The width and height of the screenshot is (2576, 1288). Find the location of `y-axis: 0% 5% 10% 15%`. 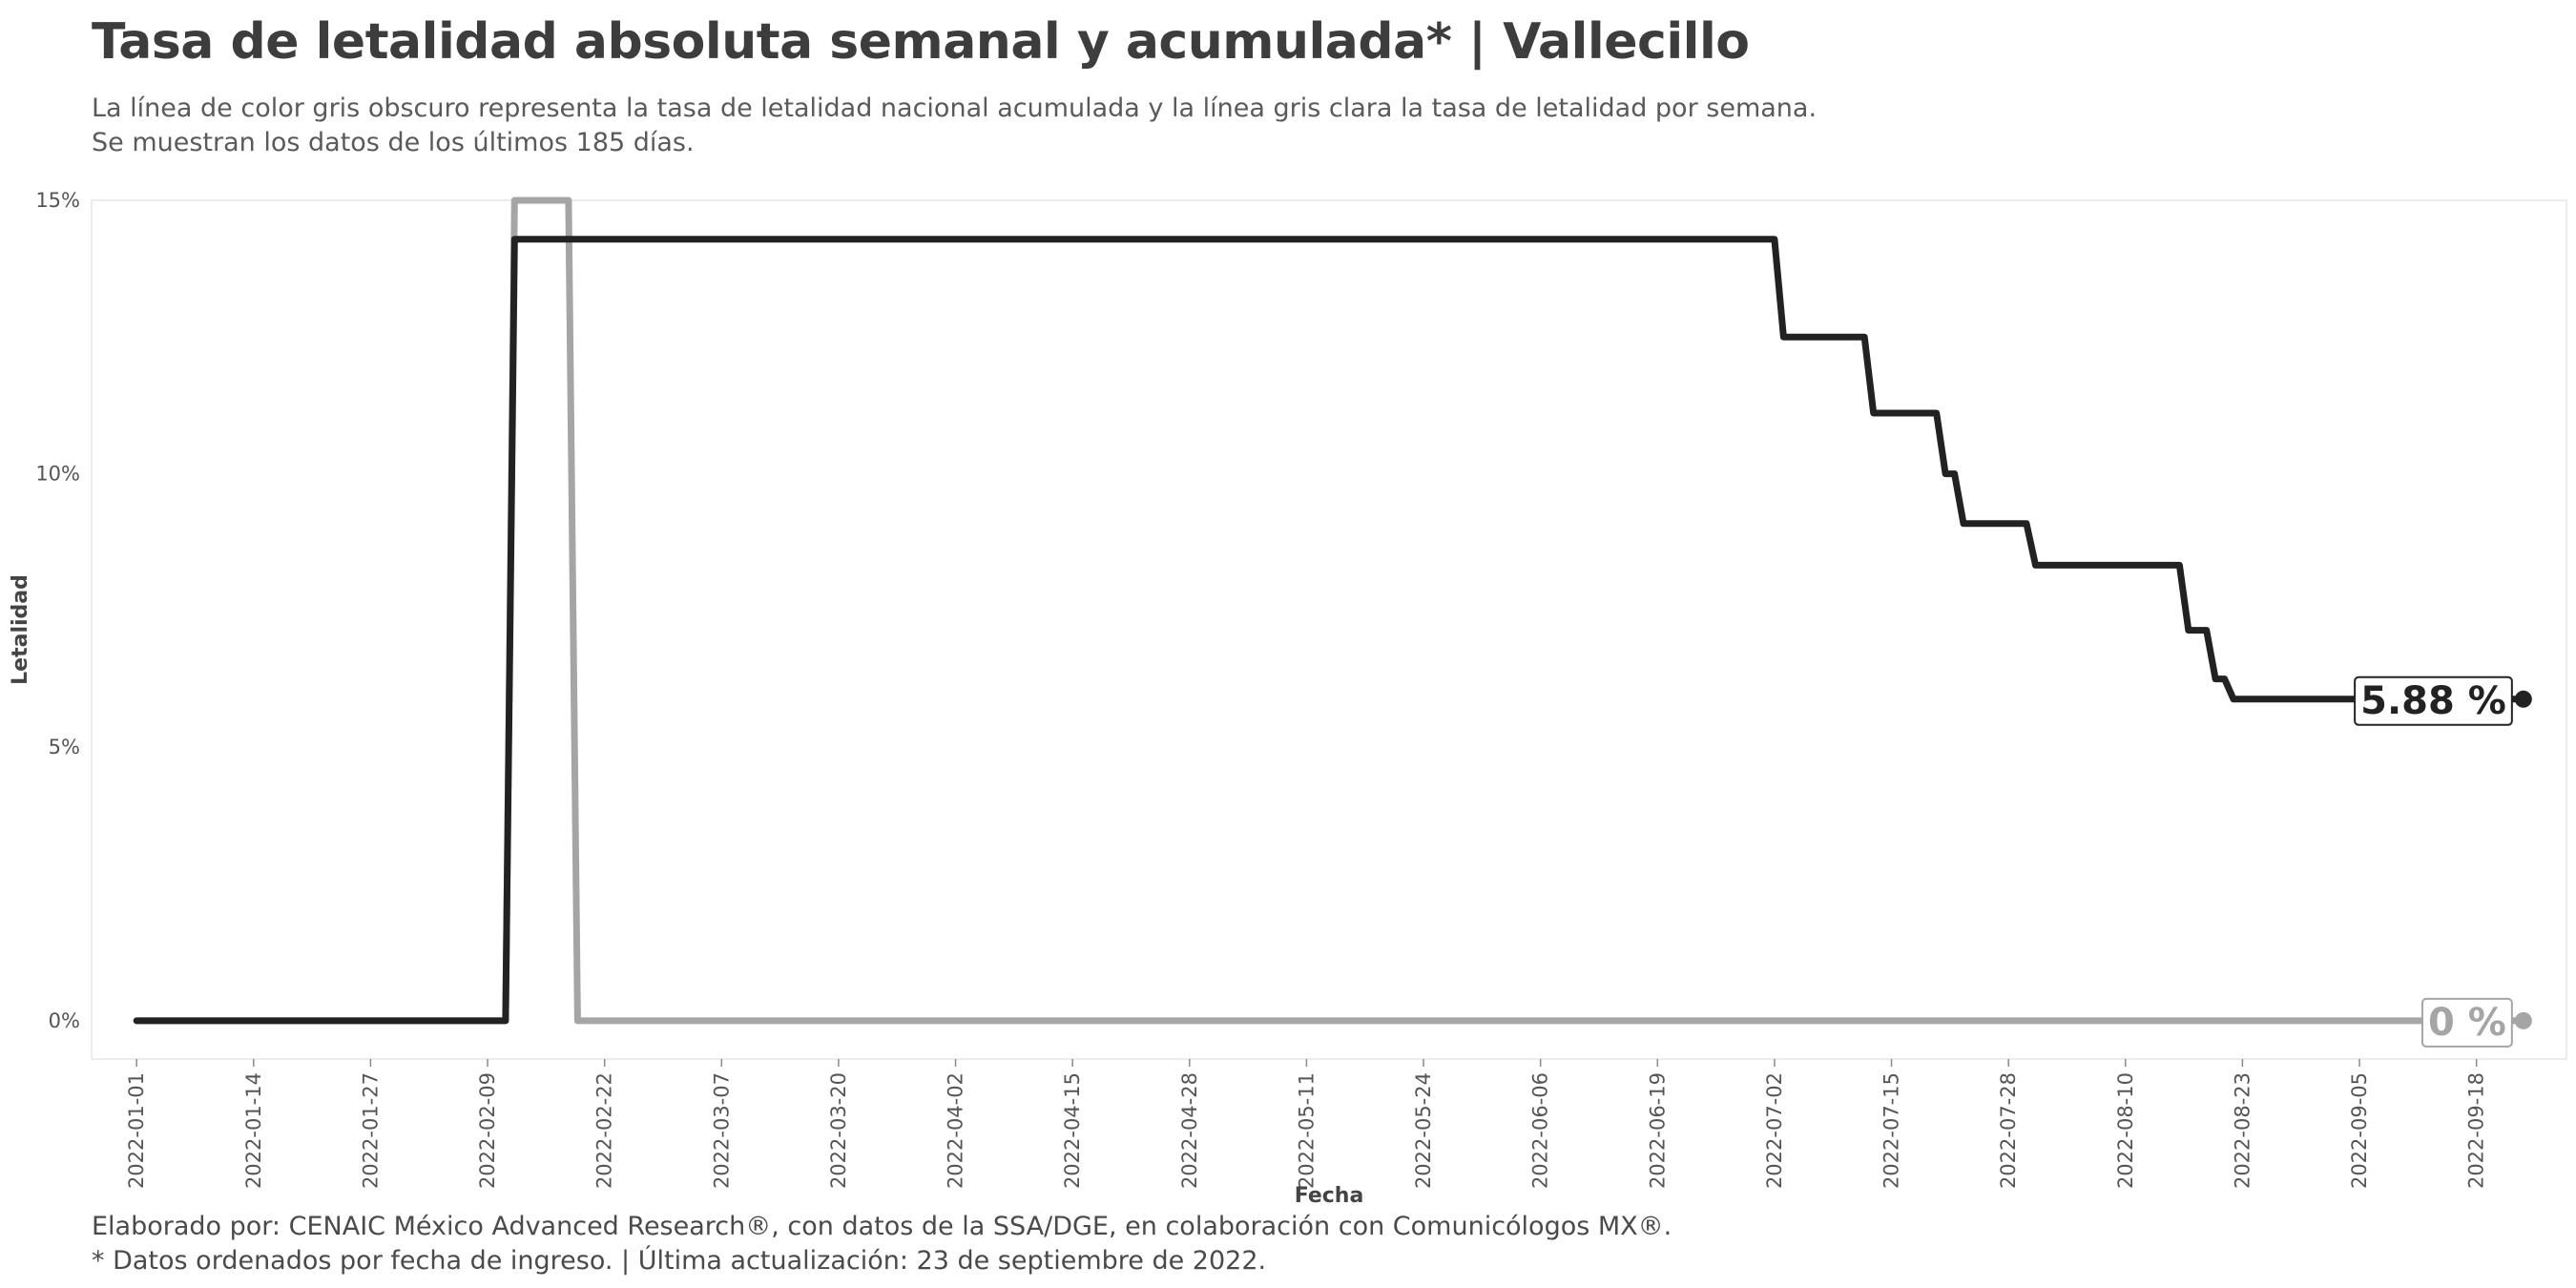

y-axis: 0% 5% 10% 15% is located at coordinates (57, 610).